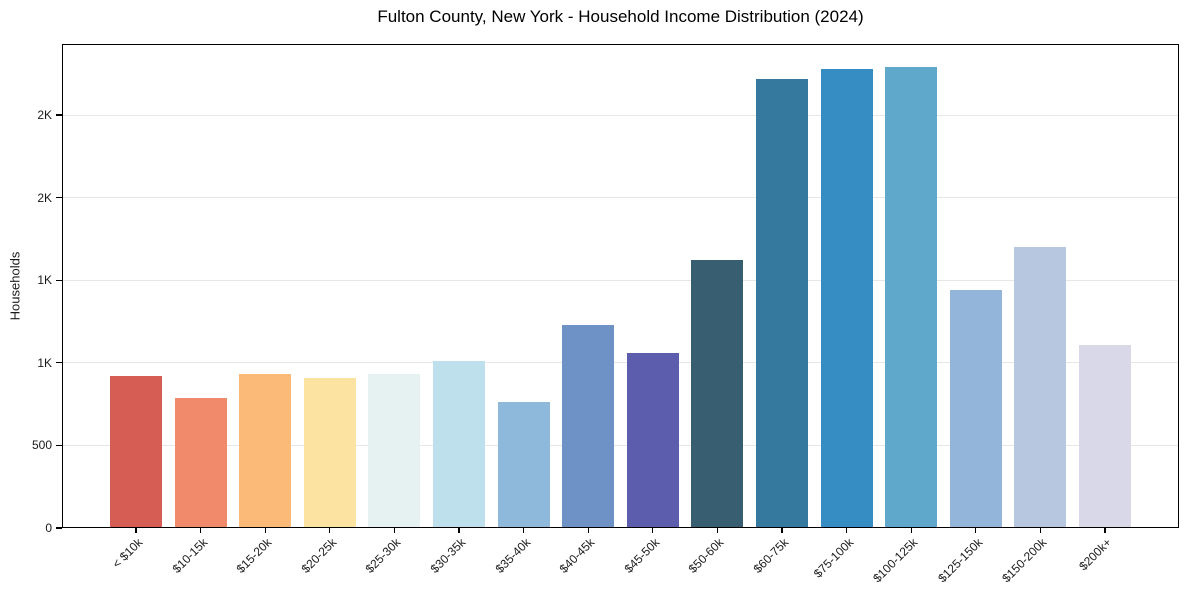 The height and width of the screenshot is (590, 1189). I want to click on y-tick-label: 500, so click(41, 445).